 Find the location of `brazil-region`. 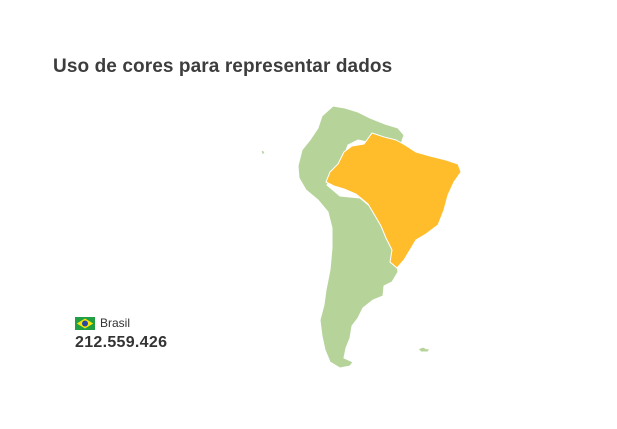

brazil-region is located at coordinates (393, 200).